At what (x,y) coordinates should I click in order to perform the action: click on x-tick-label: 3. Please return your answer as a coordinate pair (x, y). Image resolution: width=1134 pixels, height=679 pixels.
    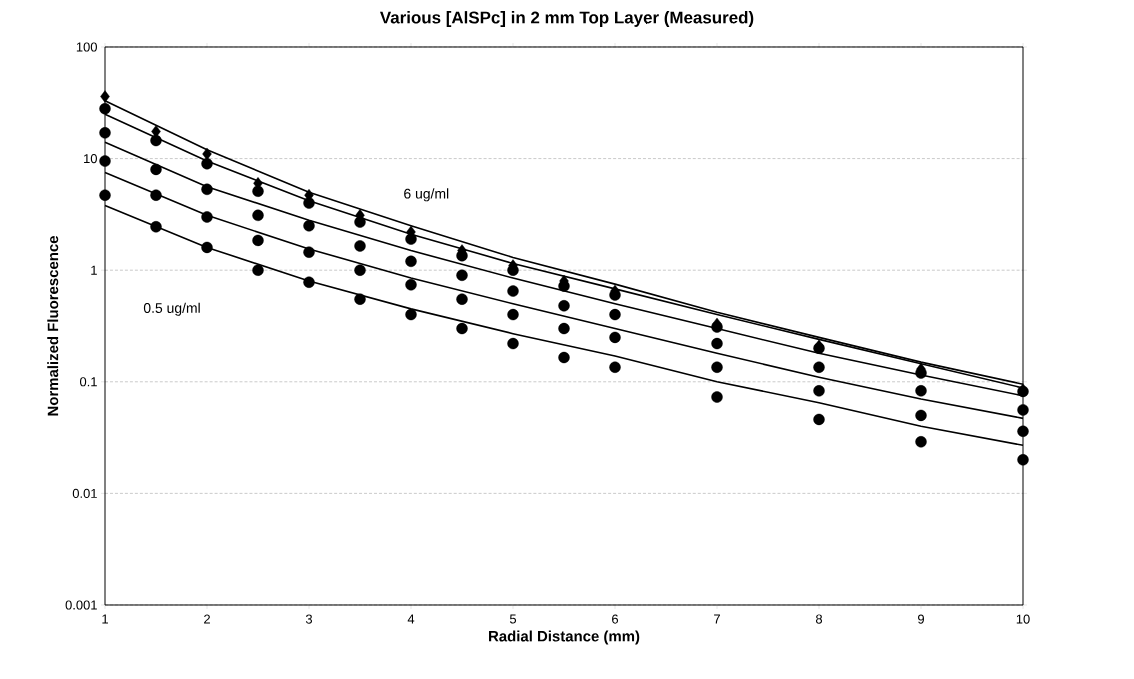
    Looking at the image, I should click on (309, 619).